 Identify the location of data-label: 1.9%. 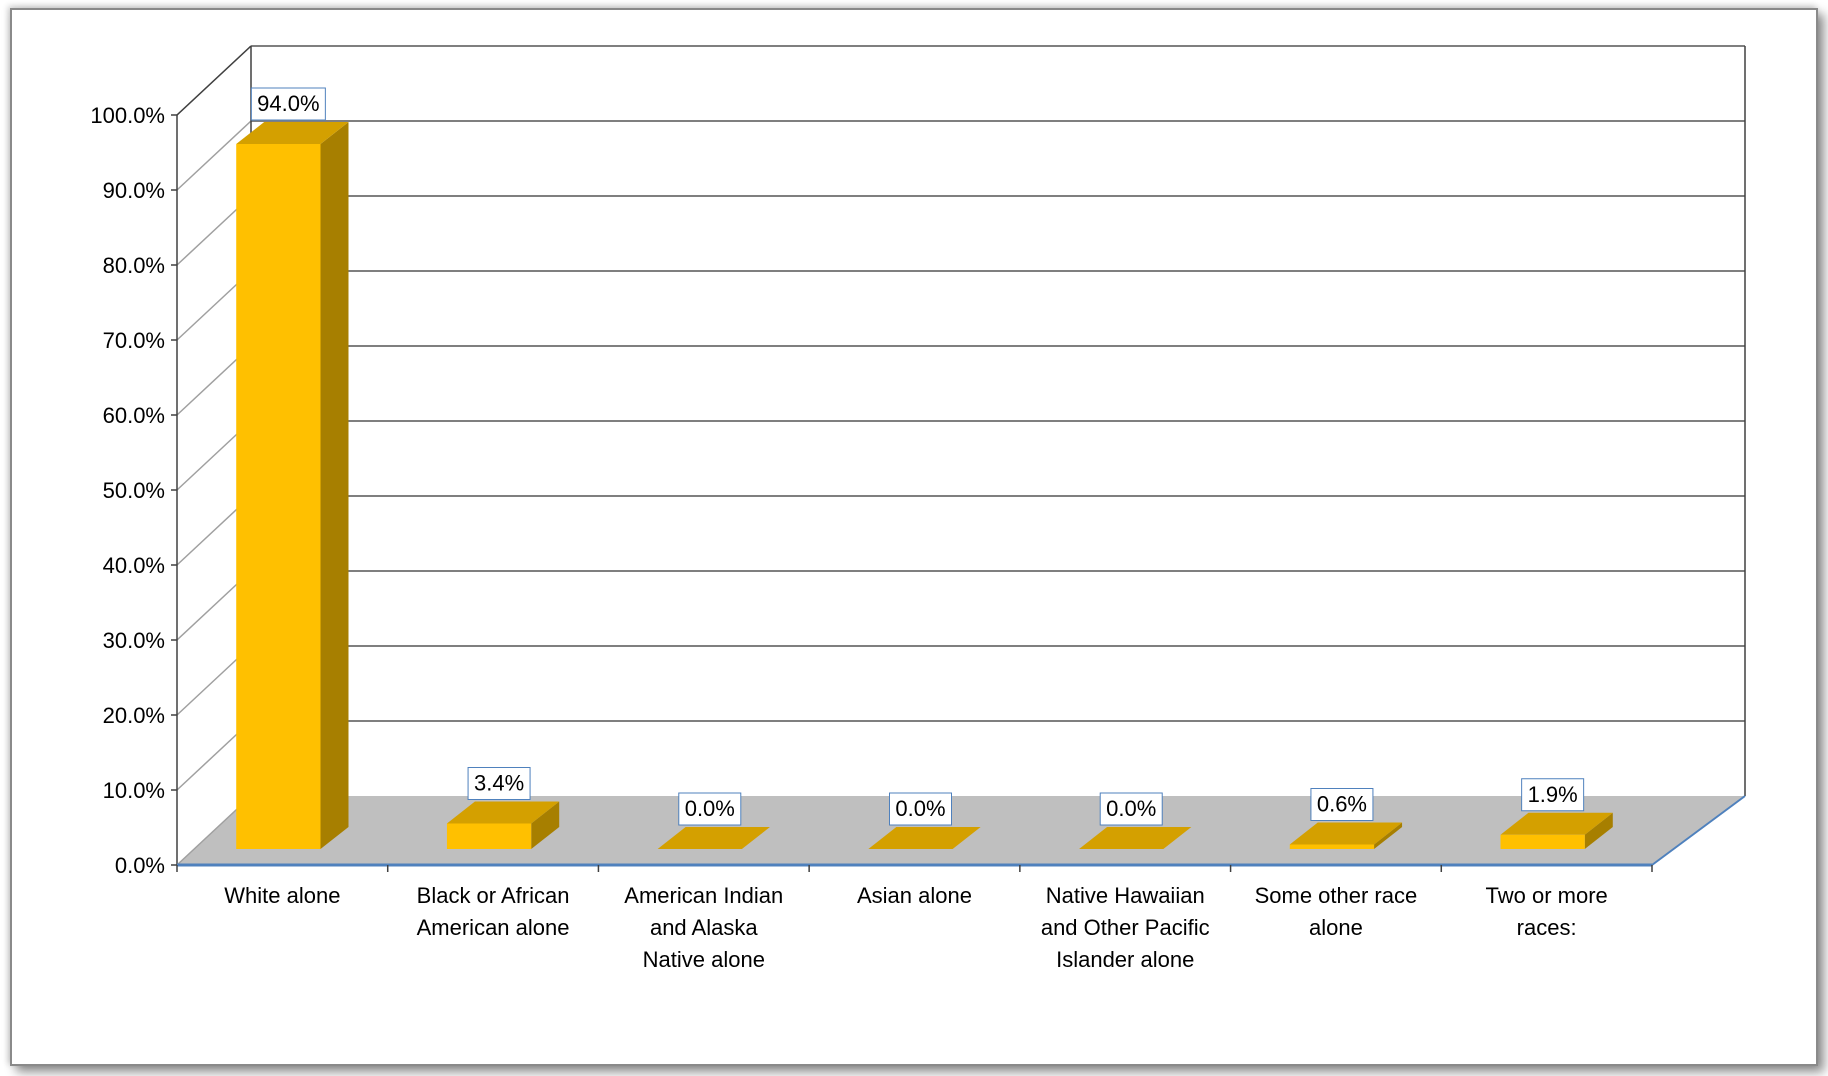
(1553, 794).